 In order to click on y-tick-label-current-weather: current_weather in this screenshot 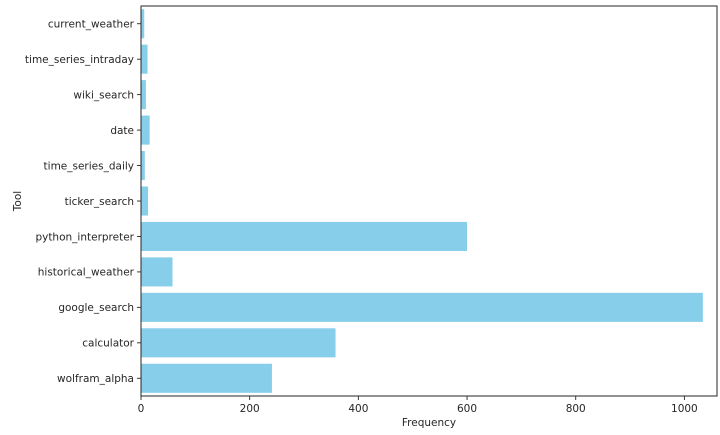, I will do `click(91, 25)`.